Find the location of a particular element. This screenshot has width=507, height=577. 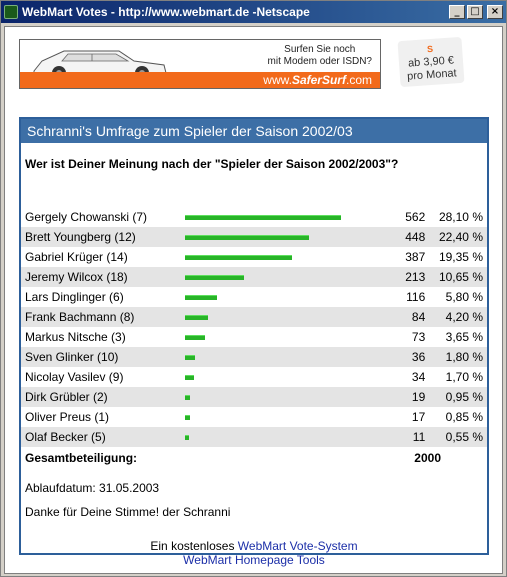

banner-line-2: mit Modem oder ISDN? is located at coordinates (319, 61).